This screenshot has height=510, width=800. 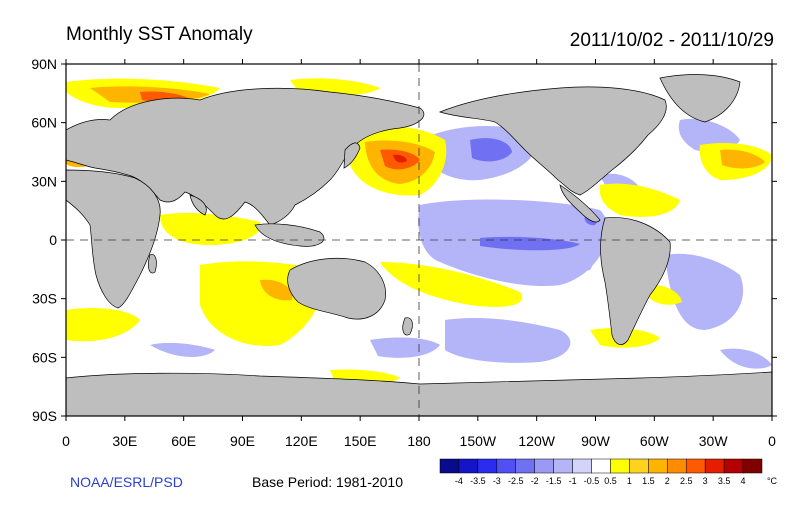 I want to click on lon-label: 30W, so click(x=714, y=441).